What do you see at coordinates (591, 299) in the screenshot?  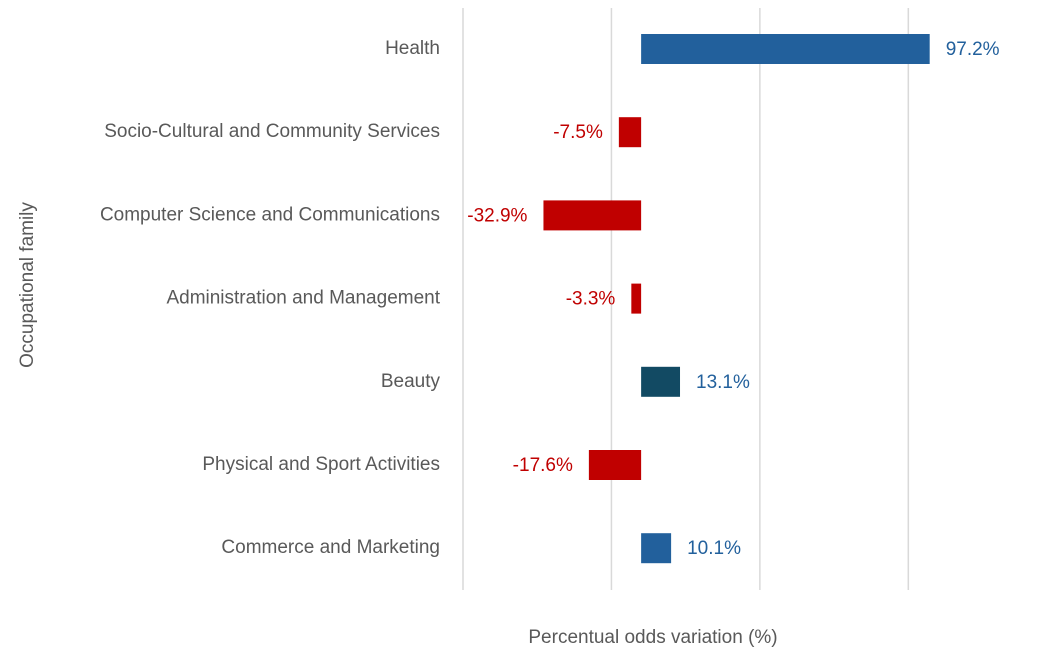 I see `value-label: -3.3%` at bounding box center [591, 299].